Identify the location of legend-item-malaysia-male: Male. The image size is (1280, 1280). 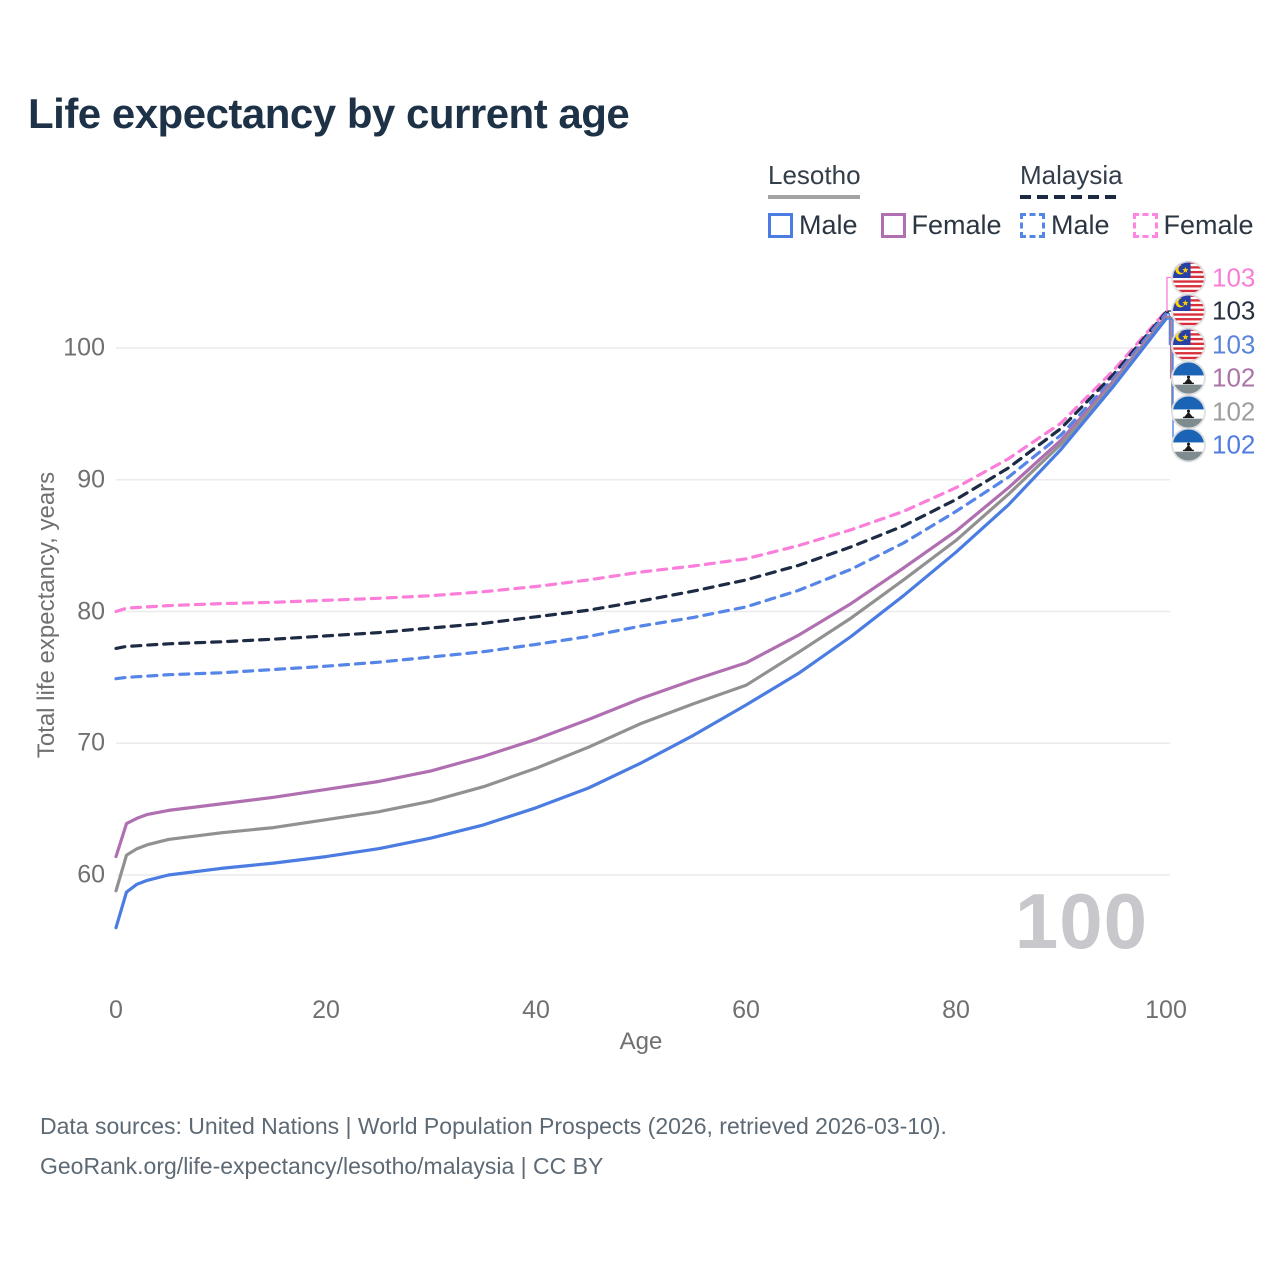
(1065, 225).